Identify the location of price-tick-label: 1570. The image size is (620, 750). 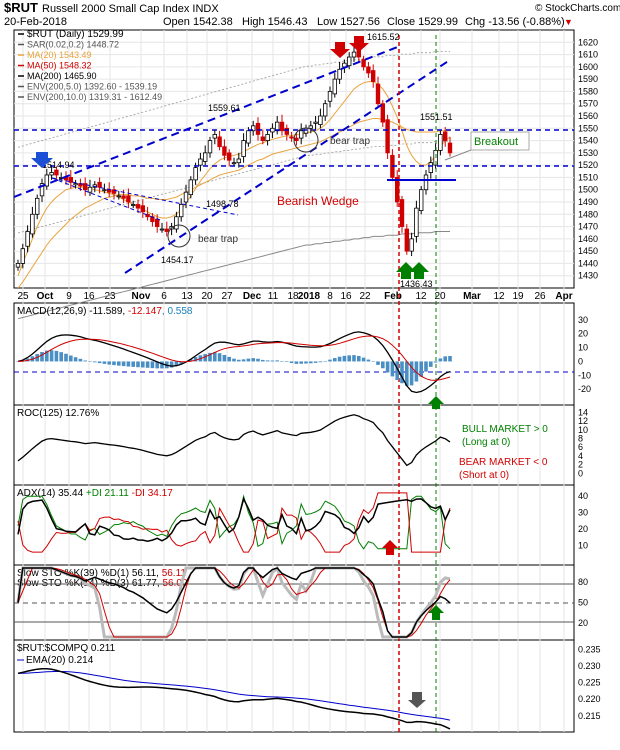
(588, 104).